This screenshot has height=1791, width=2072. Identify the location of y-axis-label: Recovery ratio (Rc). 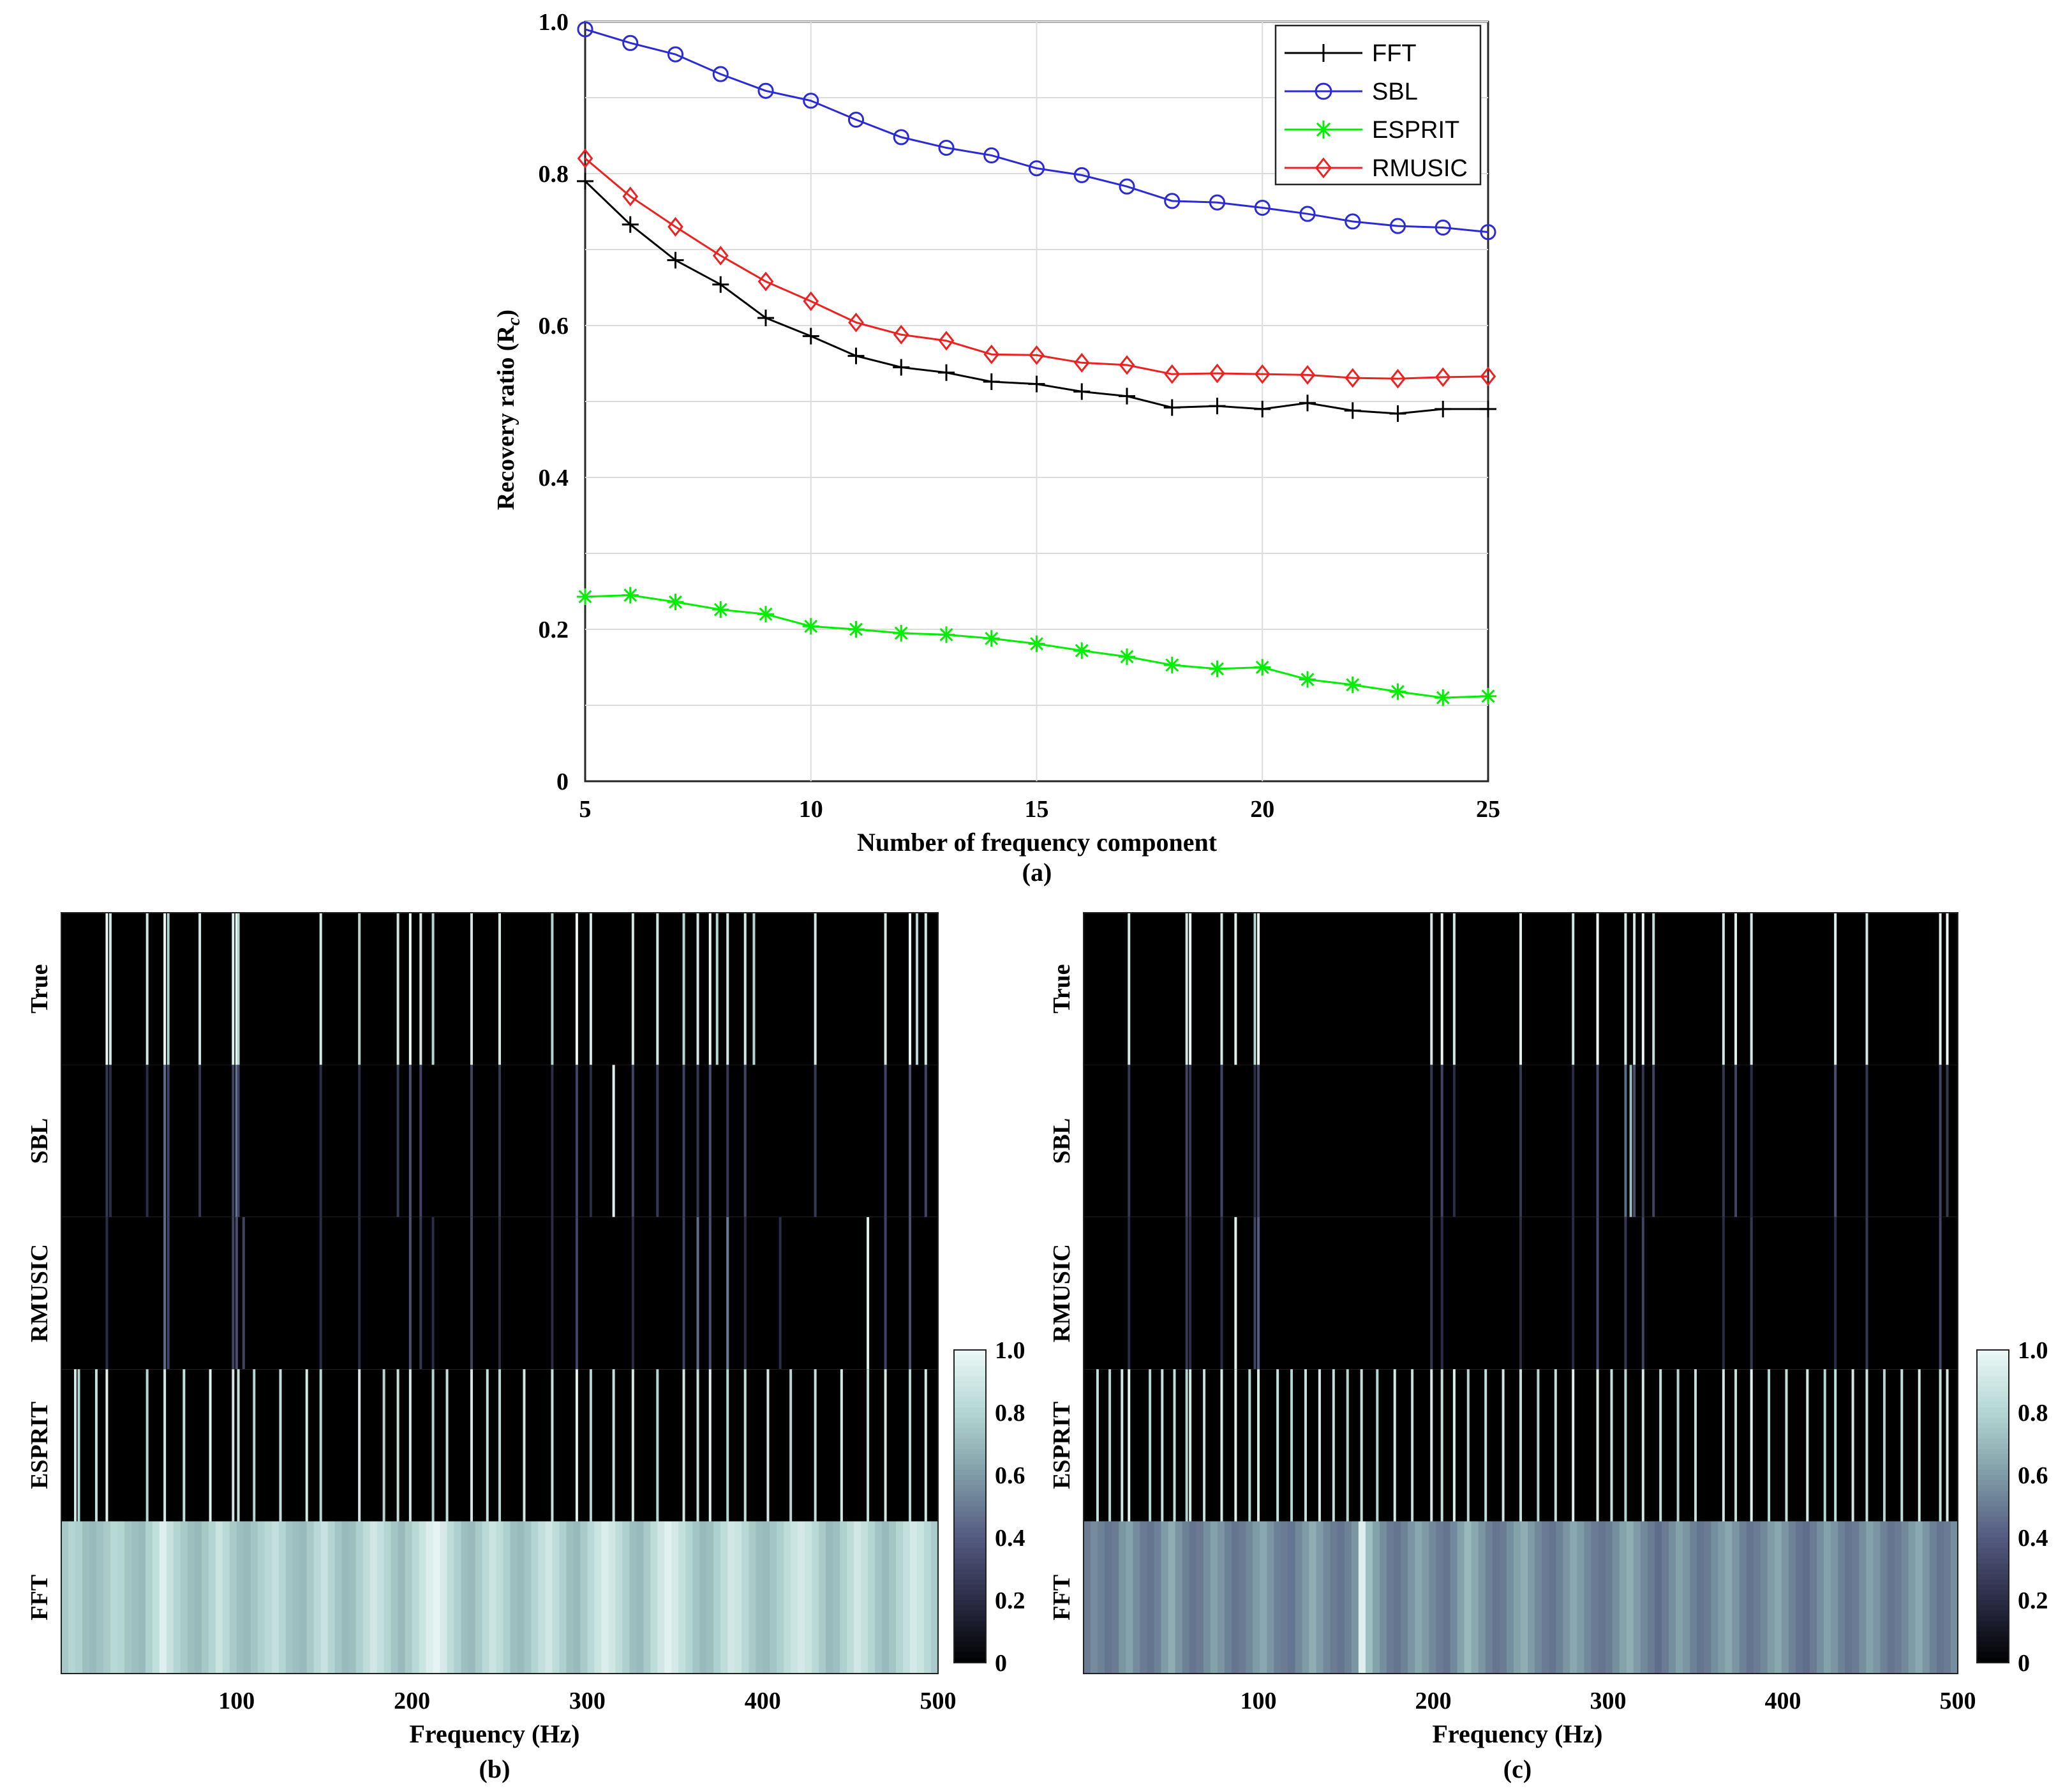
(508, 410).